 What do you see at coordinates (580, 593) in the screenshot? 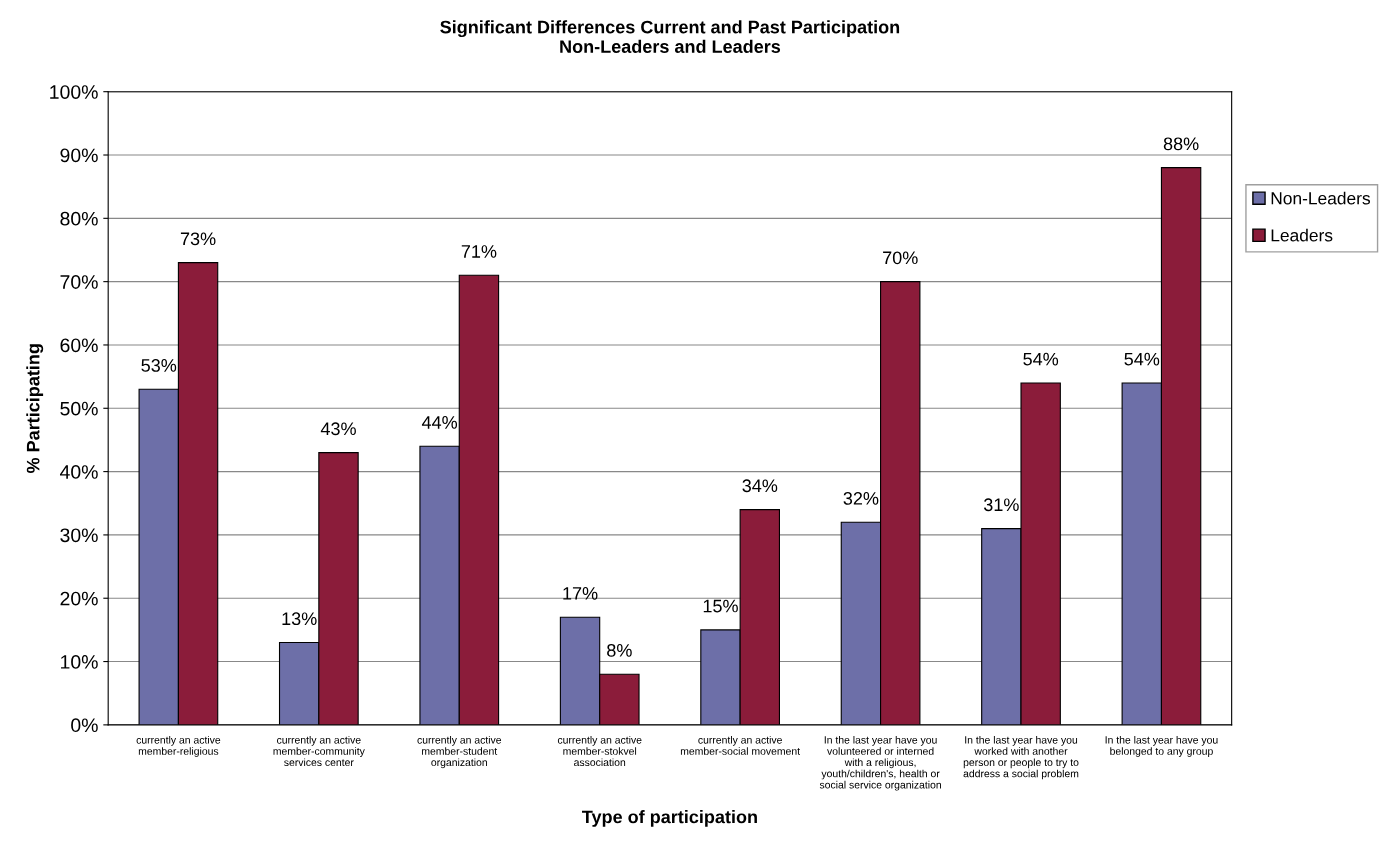
I see `data-label: 17%` at bounding box center [580, 593].